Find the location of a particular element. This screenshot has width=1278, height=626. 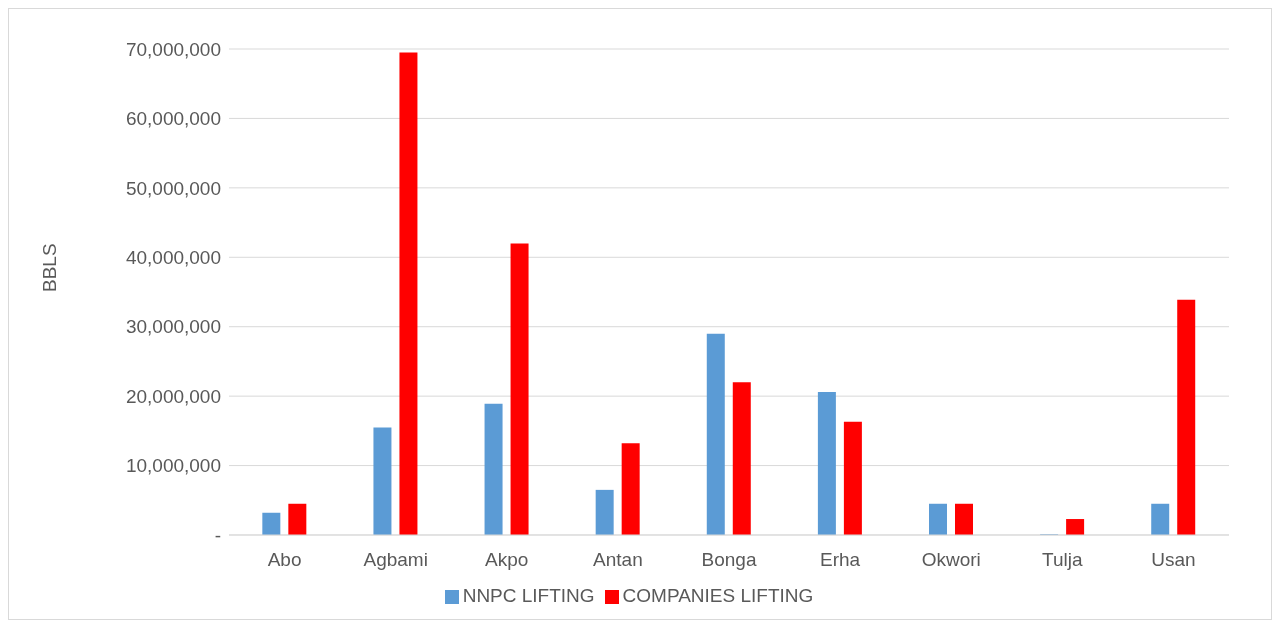

x-tick-label: Agbami is located at coordinates (395, 560).